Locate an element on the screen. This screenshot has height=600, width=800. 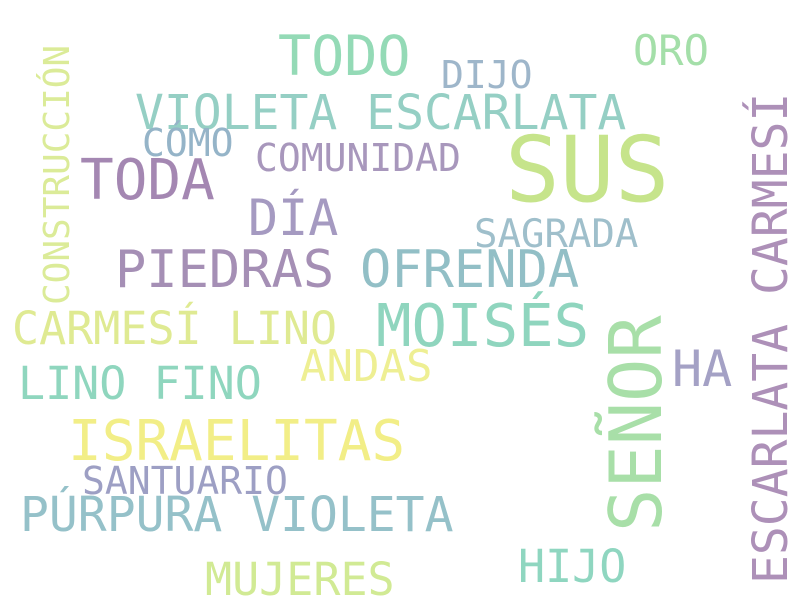
word-piedras: PIEDRAS is located at coordinates (225, 270).